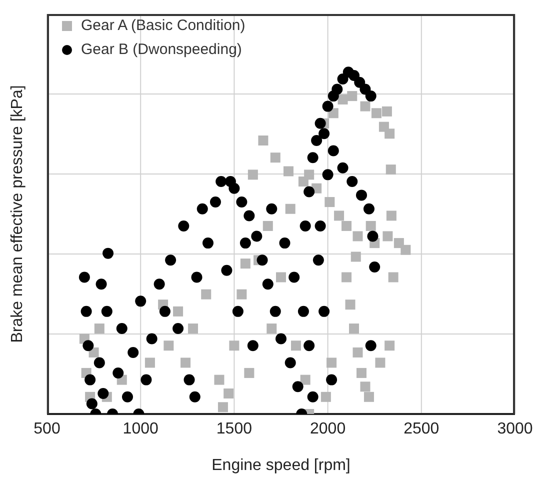  I want to click on y-axis-title: Brake mean effective pressure [kPa], so click(18, 214).